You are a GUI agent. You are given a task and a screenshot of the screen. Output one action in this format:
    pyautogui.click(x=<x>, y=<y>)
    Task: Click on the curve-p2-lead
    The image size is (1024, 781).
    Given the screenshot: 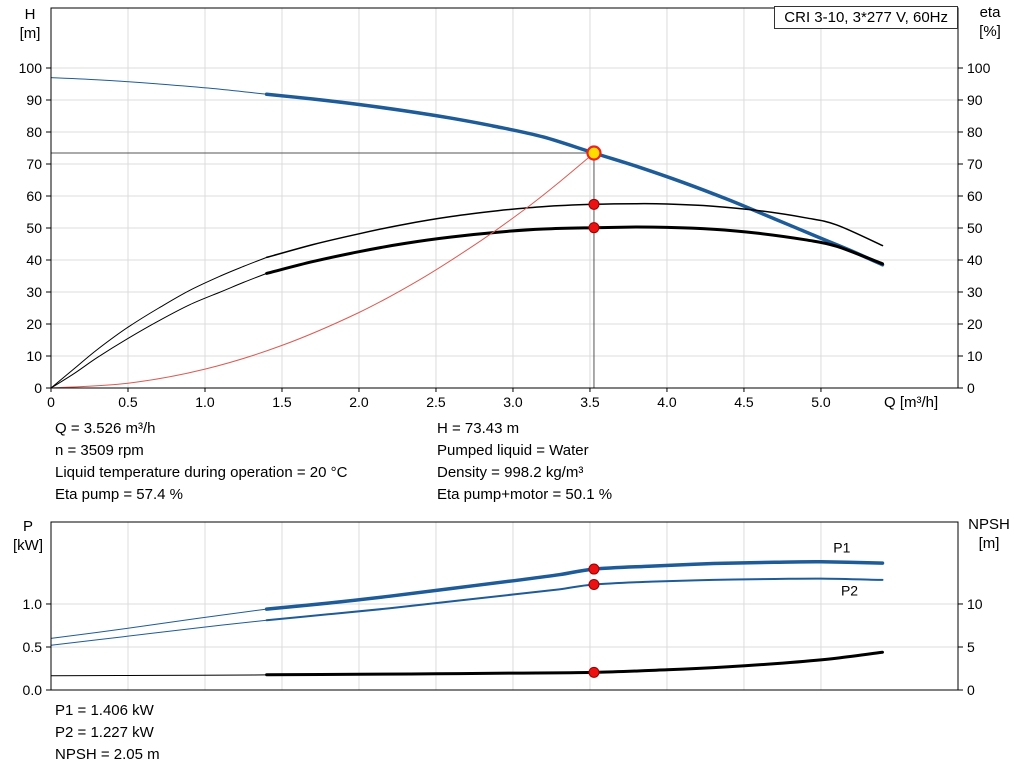 What is the action you would take?
    pyautogui.click(x=159, y=632)
    